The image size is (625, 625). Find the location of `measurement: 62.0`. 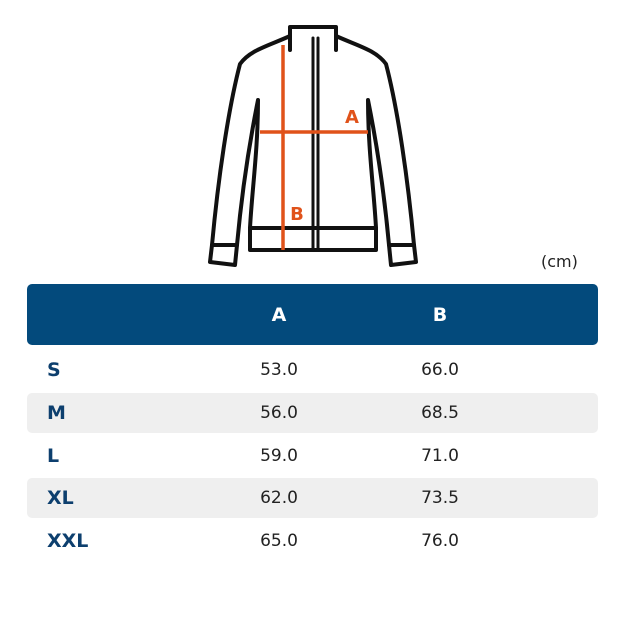

measurement: 62.0 is located at coordinates (279, 498).